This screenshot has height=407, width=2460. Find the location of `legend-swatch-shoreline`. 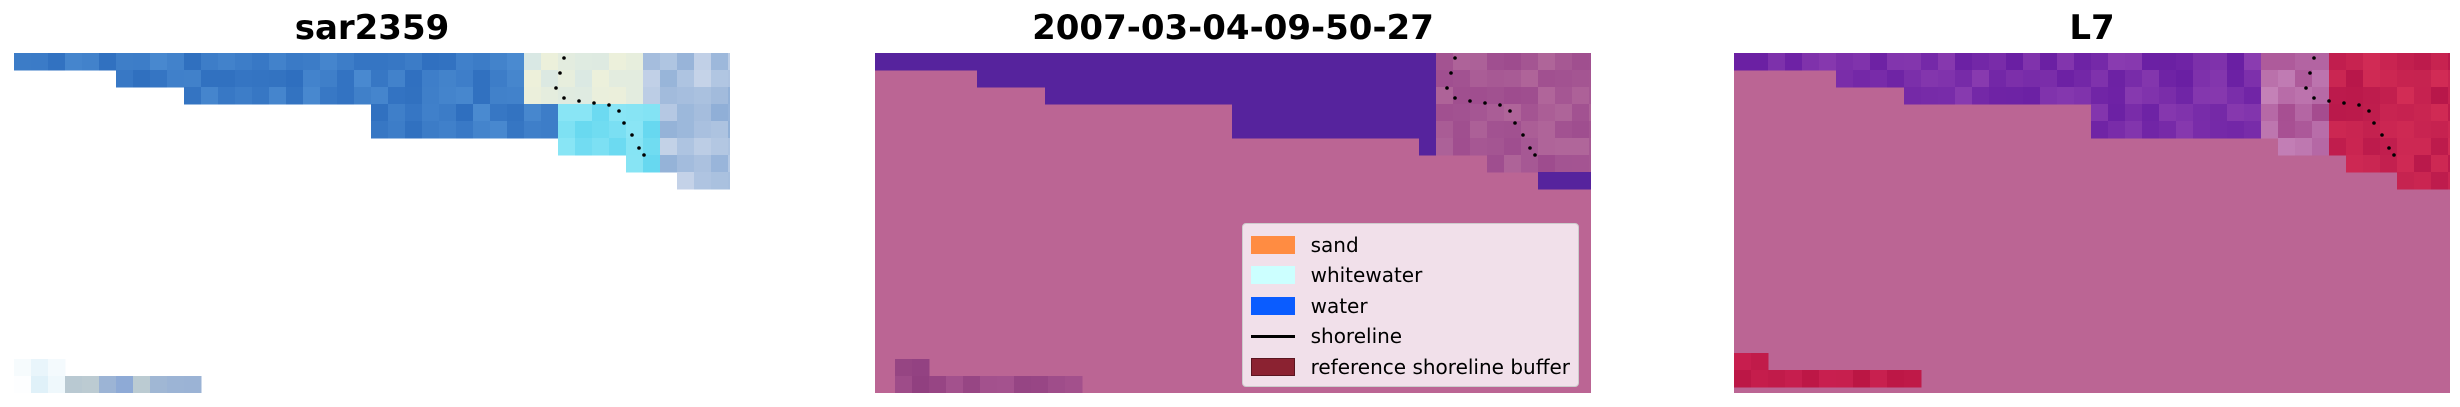

legend-swatch-shoreline is located at coordinates (1272, 336).